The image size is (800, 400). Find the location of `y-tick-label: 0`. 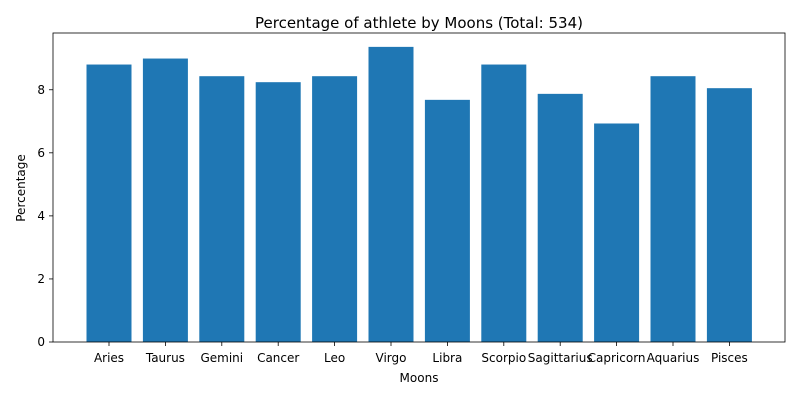

y-tick-label: 0 is located at coordinates (41, 342).